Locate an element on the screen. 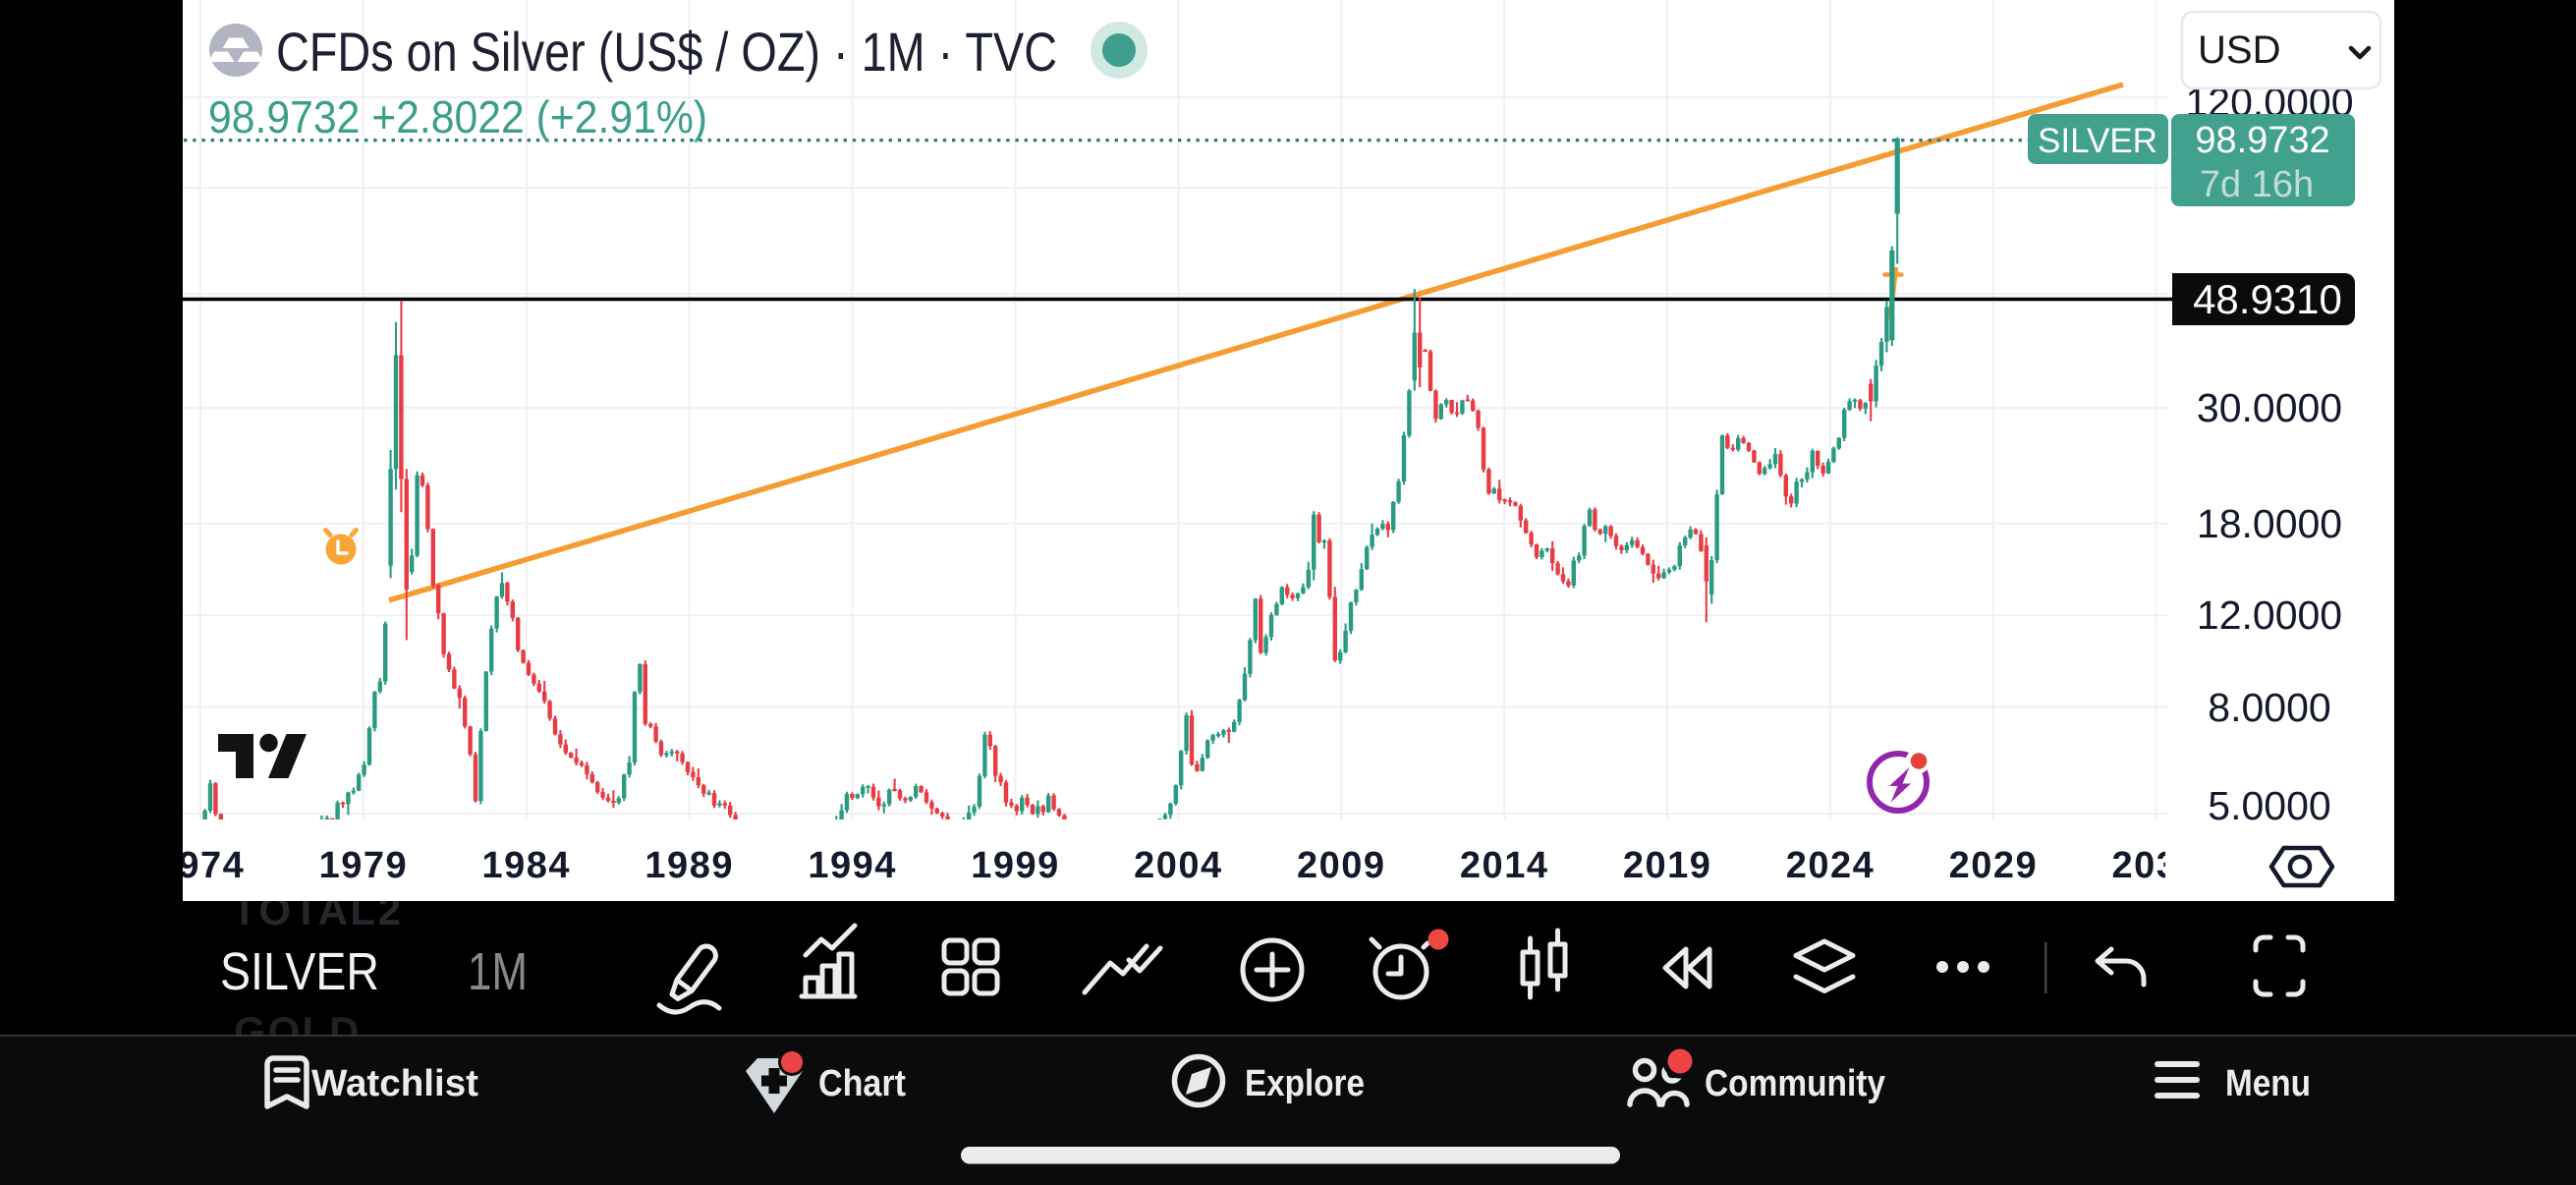 This screenshot has height=1185, width=2576. svg-text: Watchlist is located at coordinates (394, 1084).